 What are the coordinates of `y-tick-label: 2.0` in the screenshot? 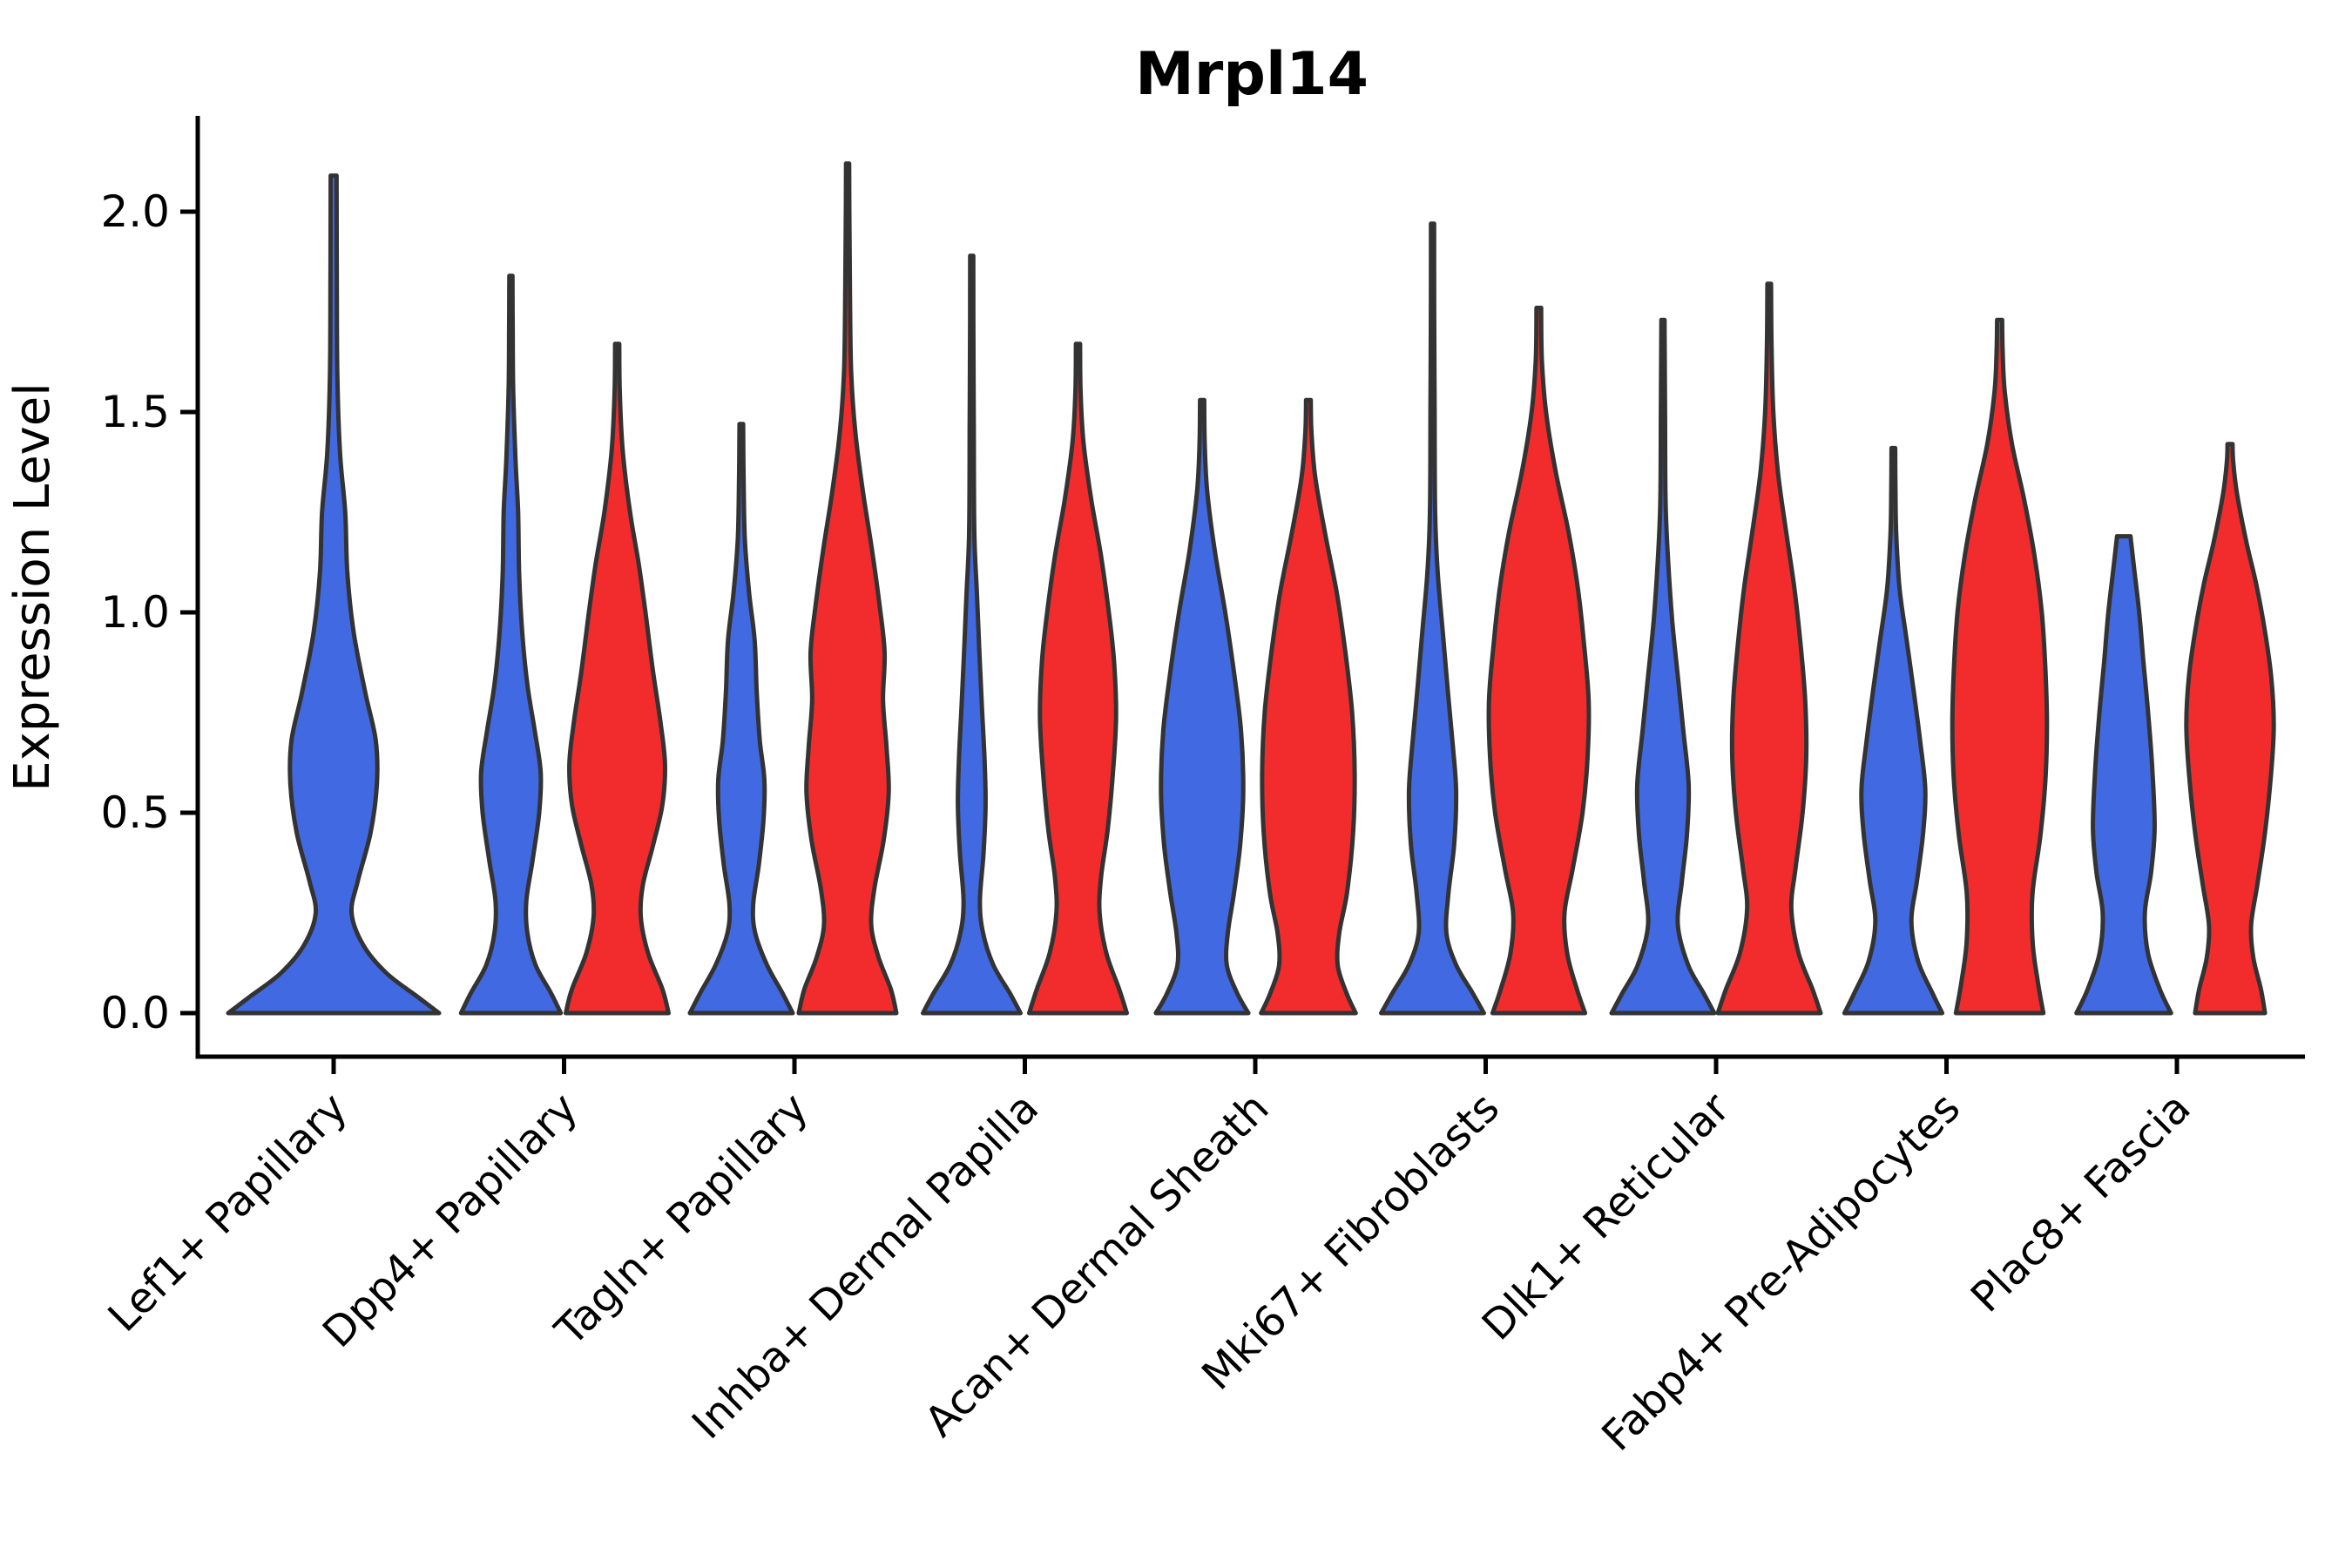 It's located at (135, 211).